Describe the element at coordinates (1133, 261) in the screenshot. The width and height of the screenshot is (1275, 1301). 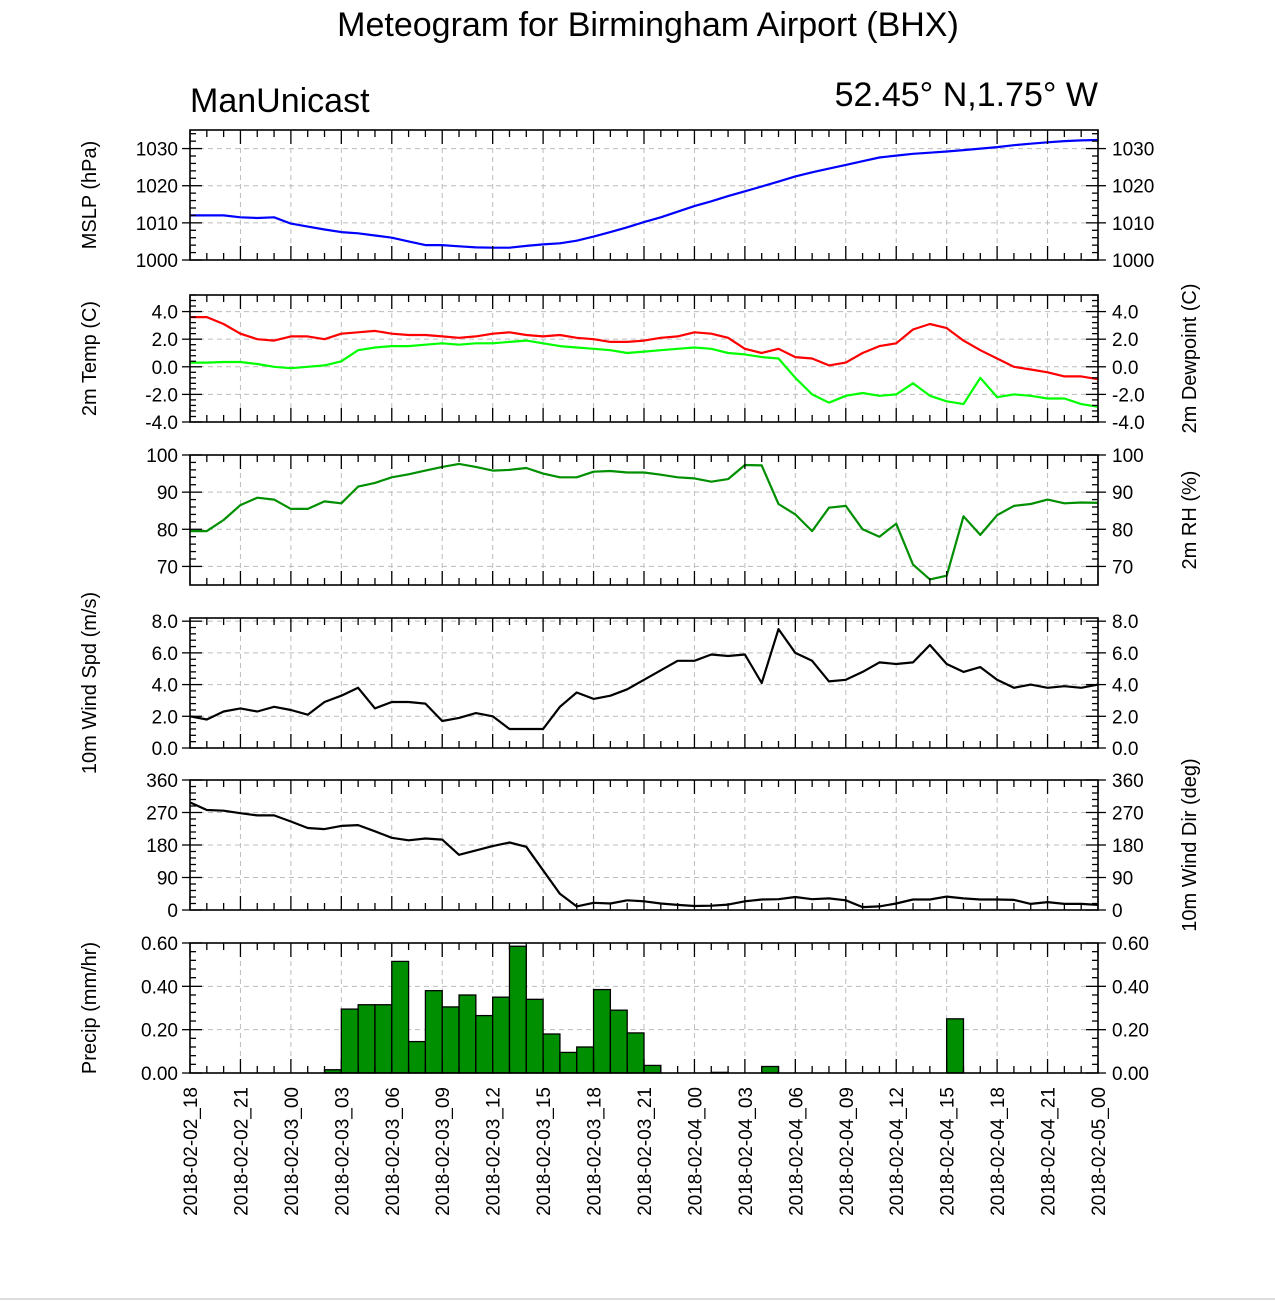
I see `y-tick-label-right: 1000` at that location.